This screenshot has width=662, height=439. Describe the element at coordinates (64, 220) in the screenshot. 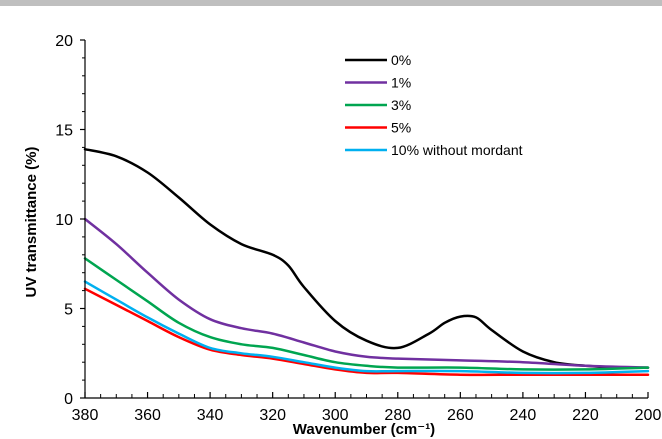

I see `y-tick-label-2: 10` at that location.